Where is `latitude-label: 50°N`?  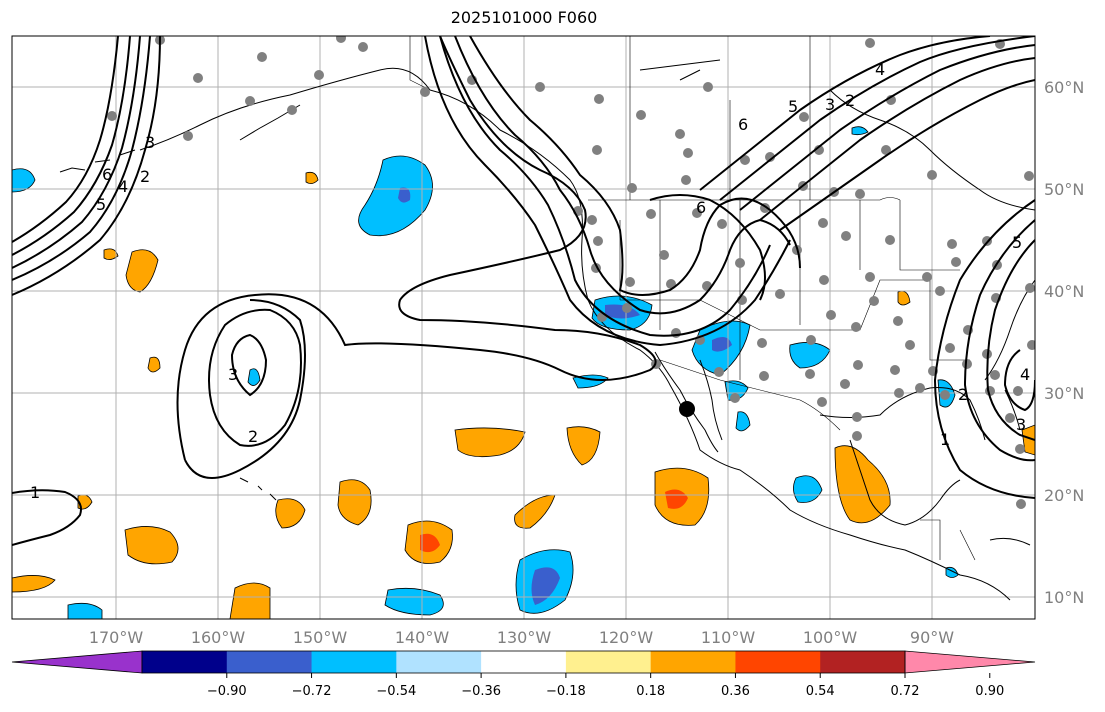 latitude-label: 50°N is located at coordinates (1064, 189).